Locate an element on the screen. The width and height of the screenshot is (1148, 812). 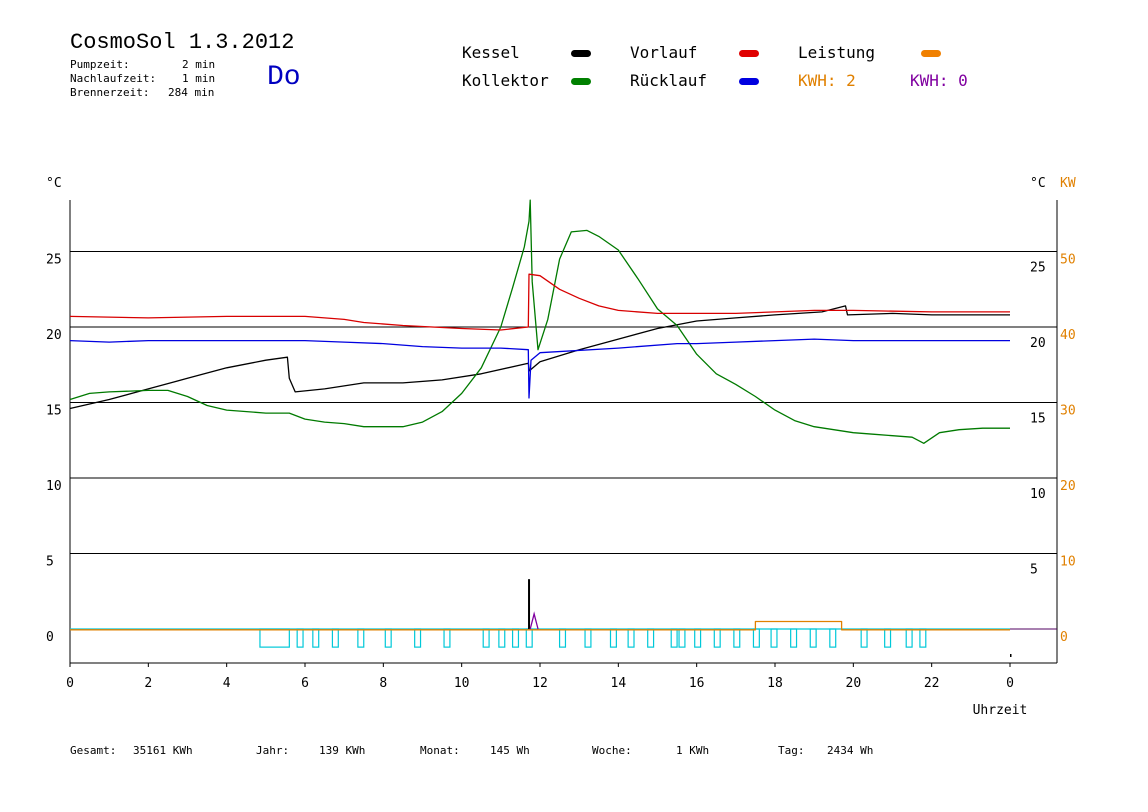
right-axis-kw-unit: KW is located at coordinates (1068, 183).